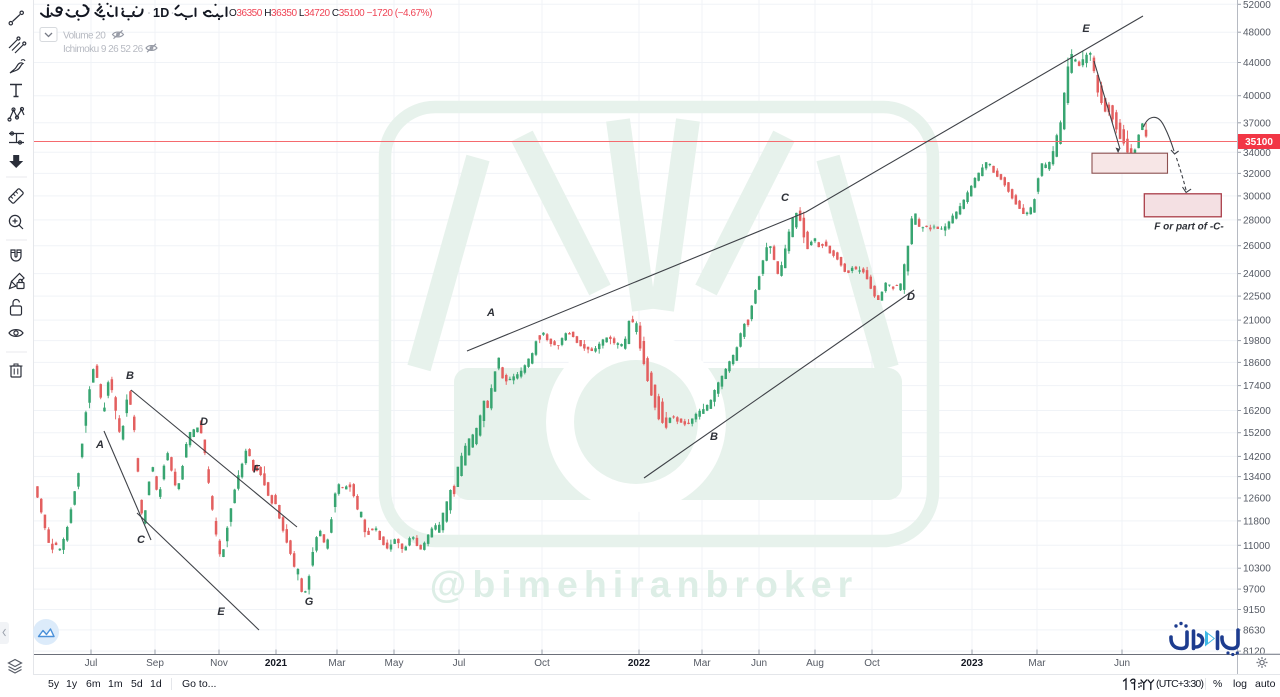 This screenshot has height=697, width=1280. What do you see at coordinates (1257, 386) in the screenshot?
I see `svg-text: 17400` at bounding box center [1257, 386].